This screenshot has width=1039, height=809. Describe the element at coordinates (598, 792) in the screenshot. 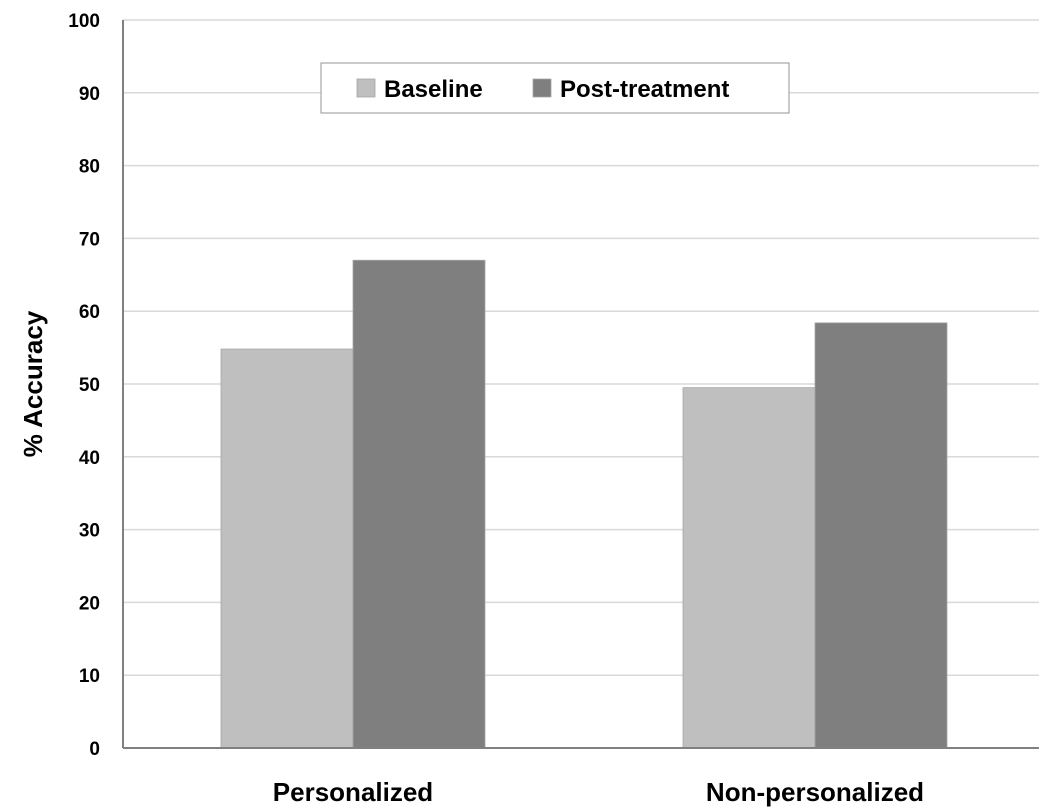

I see `x-category-labels: Personalized Non-personalized` at that location.